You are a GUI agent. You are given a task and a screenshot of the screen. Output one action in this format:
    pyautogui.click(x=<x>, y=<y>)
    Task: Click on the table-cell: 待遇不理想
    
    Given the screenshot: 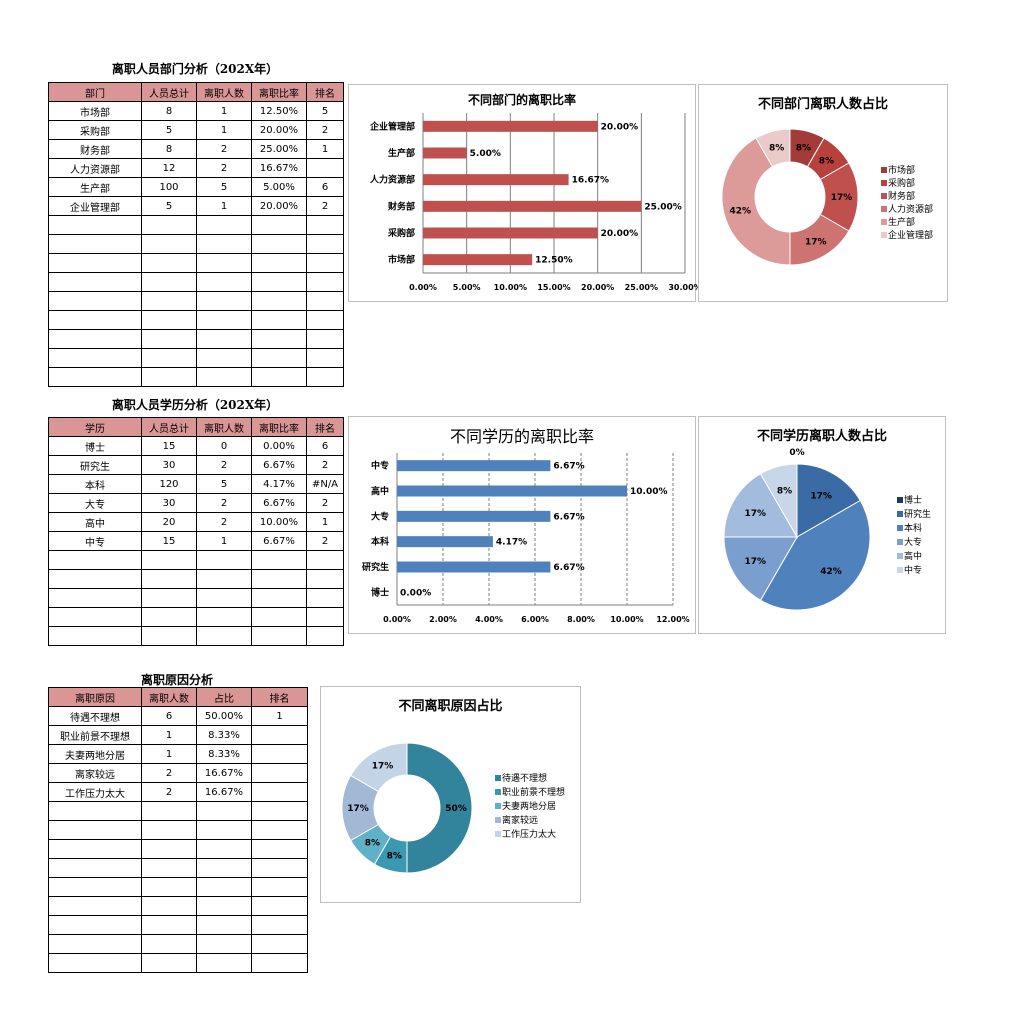 What is the action you would take?
    pyautogui.click(x=95, y=716)
    